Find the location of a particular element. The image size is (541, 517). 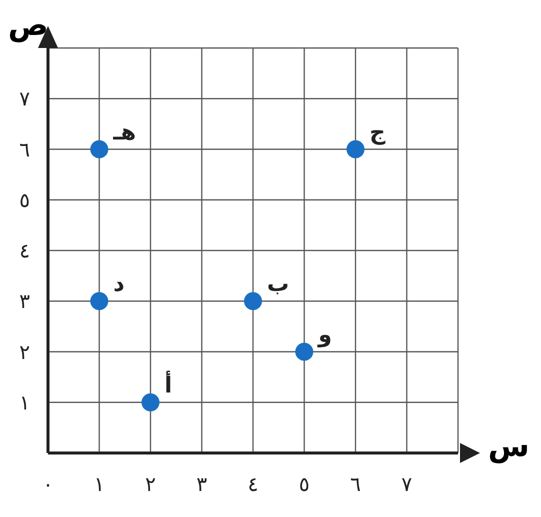

annotation: و is located at coordinates (324, 335).